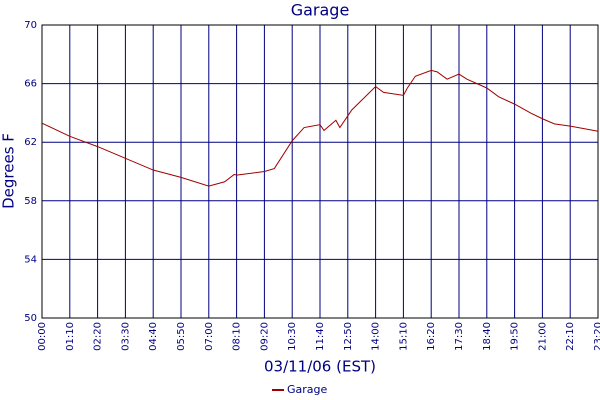 Image resolution: width=600 pixels, height=400 pixels. Describe the element at coordinates (515, 336) in the screenshot. I see `x-tick-label: 19:50` at that location.